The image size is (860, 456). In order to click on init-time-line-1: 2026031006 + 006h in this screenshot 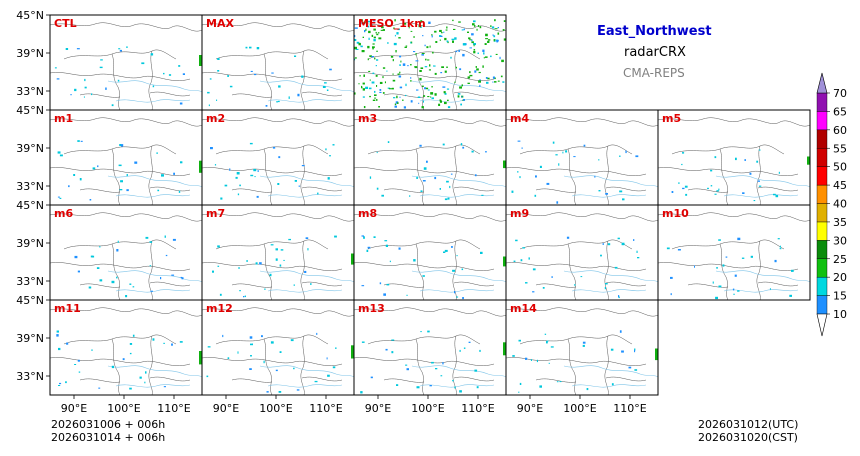, I will do `click(108, 424)`.